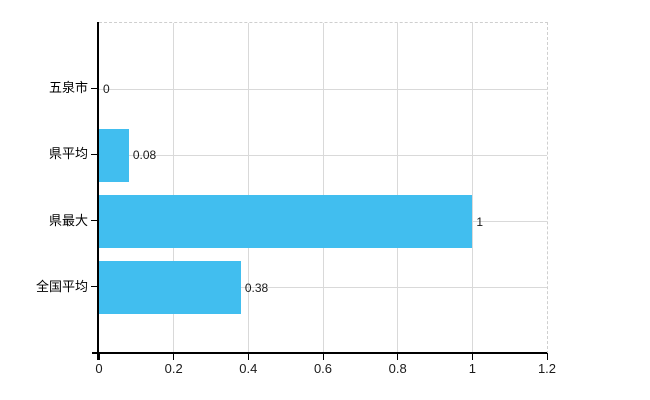 Image resolution: width=650 pixels, height=400 pixels. What do you see at coordinates (68, 88) in the screenshot?
I see `y-axis-label: 五泉市` at bounding box center [68, 88].